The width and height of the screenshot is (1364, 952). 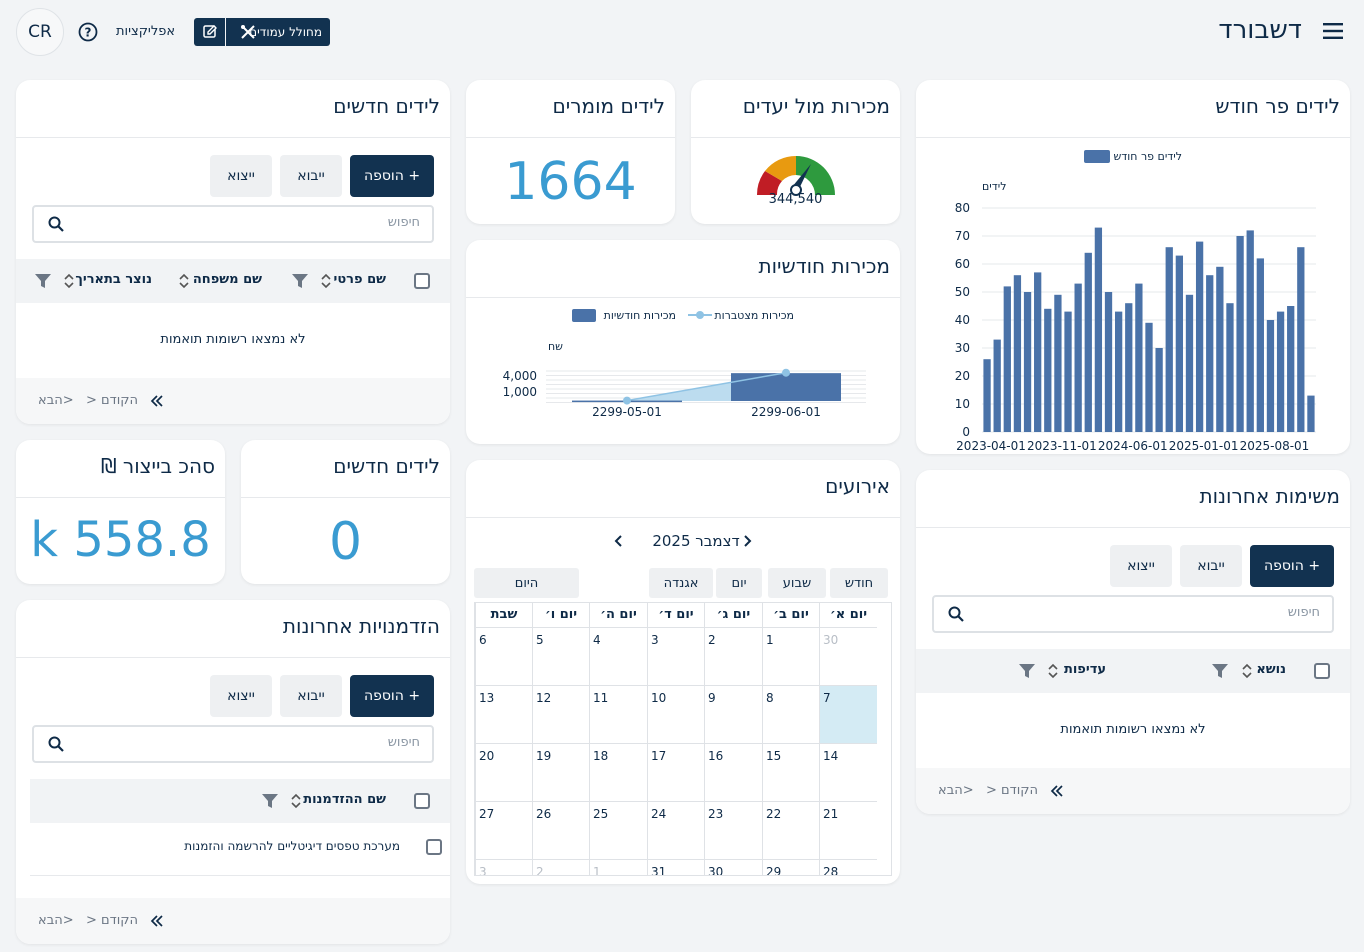 What do you see at coordinates (733, 772) in the screenshot?
I see `calendar-day: 16` at bounding box center [733, 772].